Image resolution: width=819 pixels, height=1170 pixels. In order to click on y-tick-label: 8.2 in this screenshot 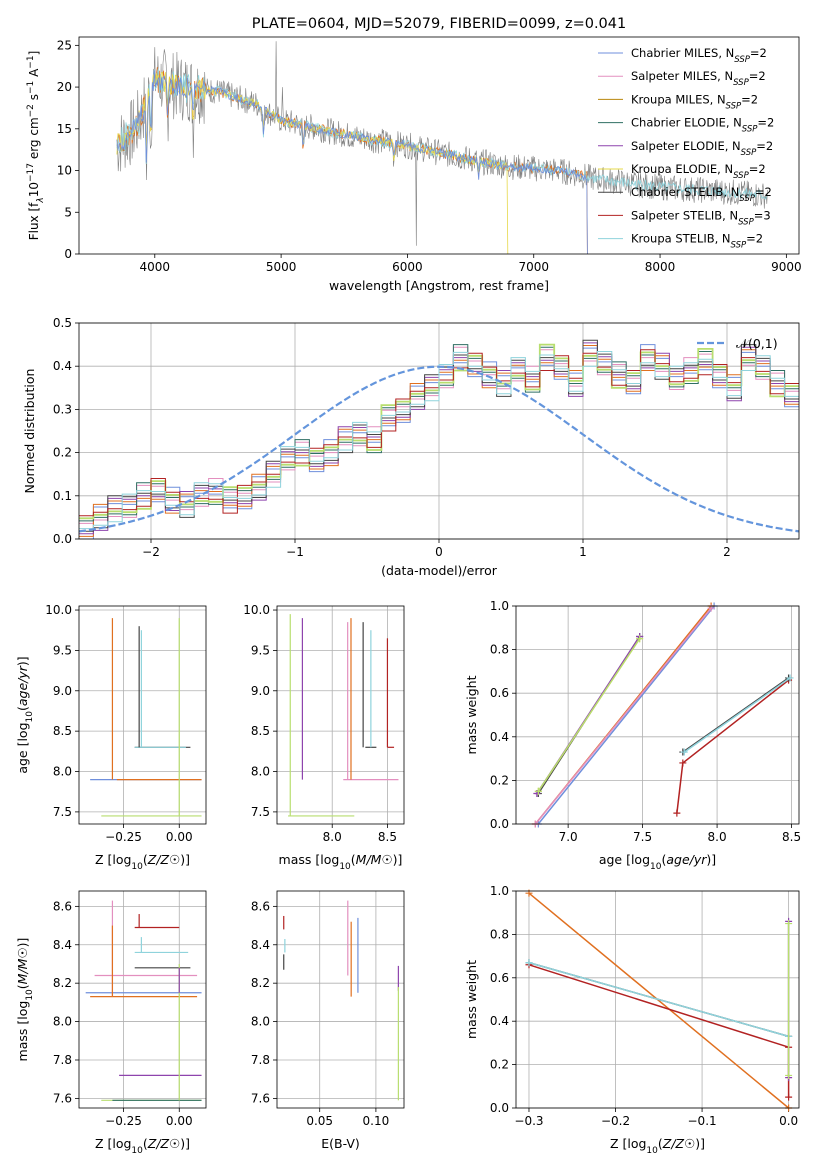, I will do `click(62, 983)`.